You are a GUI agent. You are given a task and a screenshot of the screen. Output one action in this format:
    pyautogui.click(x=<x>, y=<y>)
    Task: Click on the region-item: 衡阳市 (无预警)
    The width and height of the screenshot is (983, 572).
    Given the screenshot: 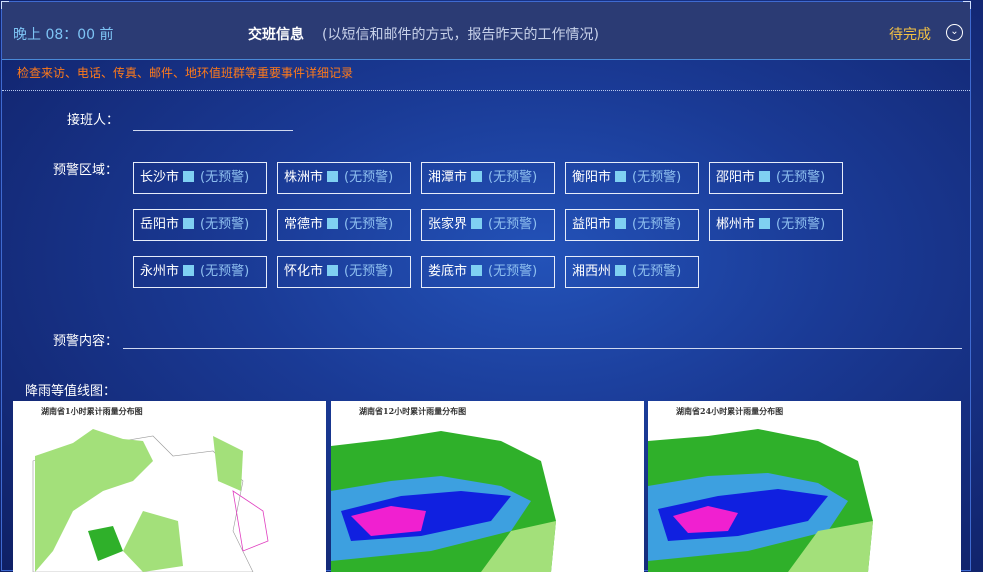 What is the action you would take?
    pyautogui.click(x=632, y=178)
    